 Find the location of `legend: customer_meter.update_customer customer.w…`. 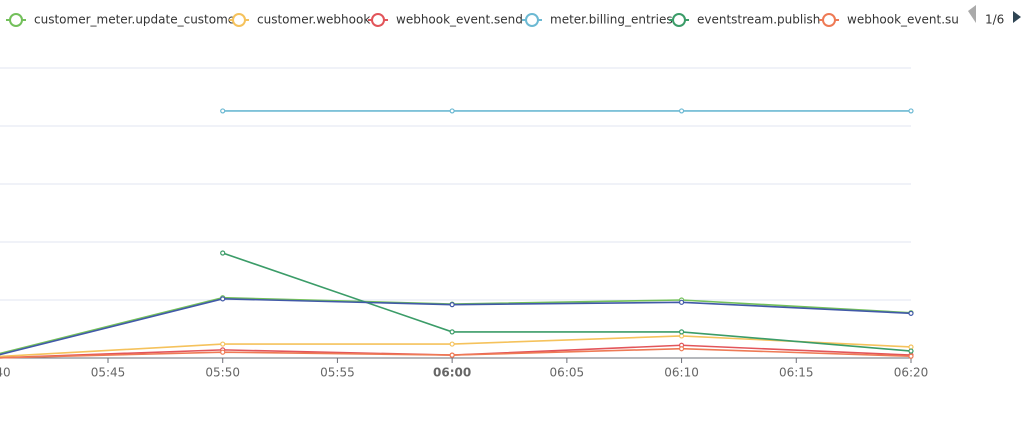

legend: customer_meter.update_customer customer.w… is located at coordinates (486, 20).